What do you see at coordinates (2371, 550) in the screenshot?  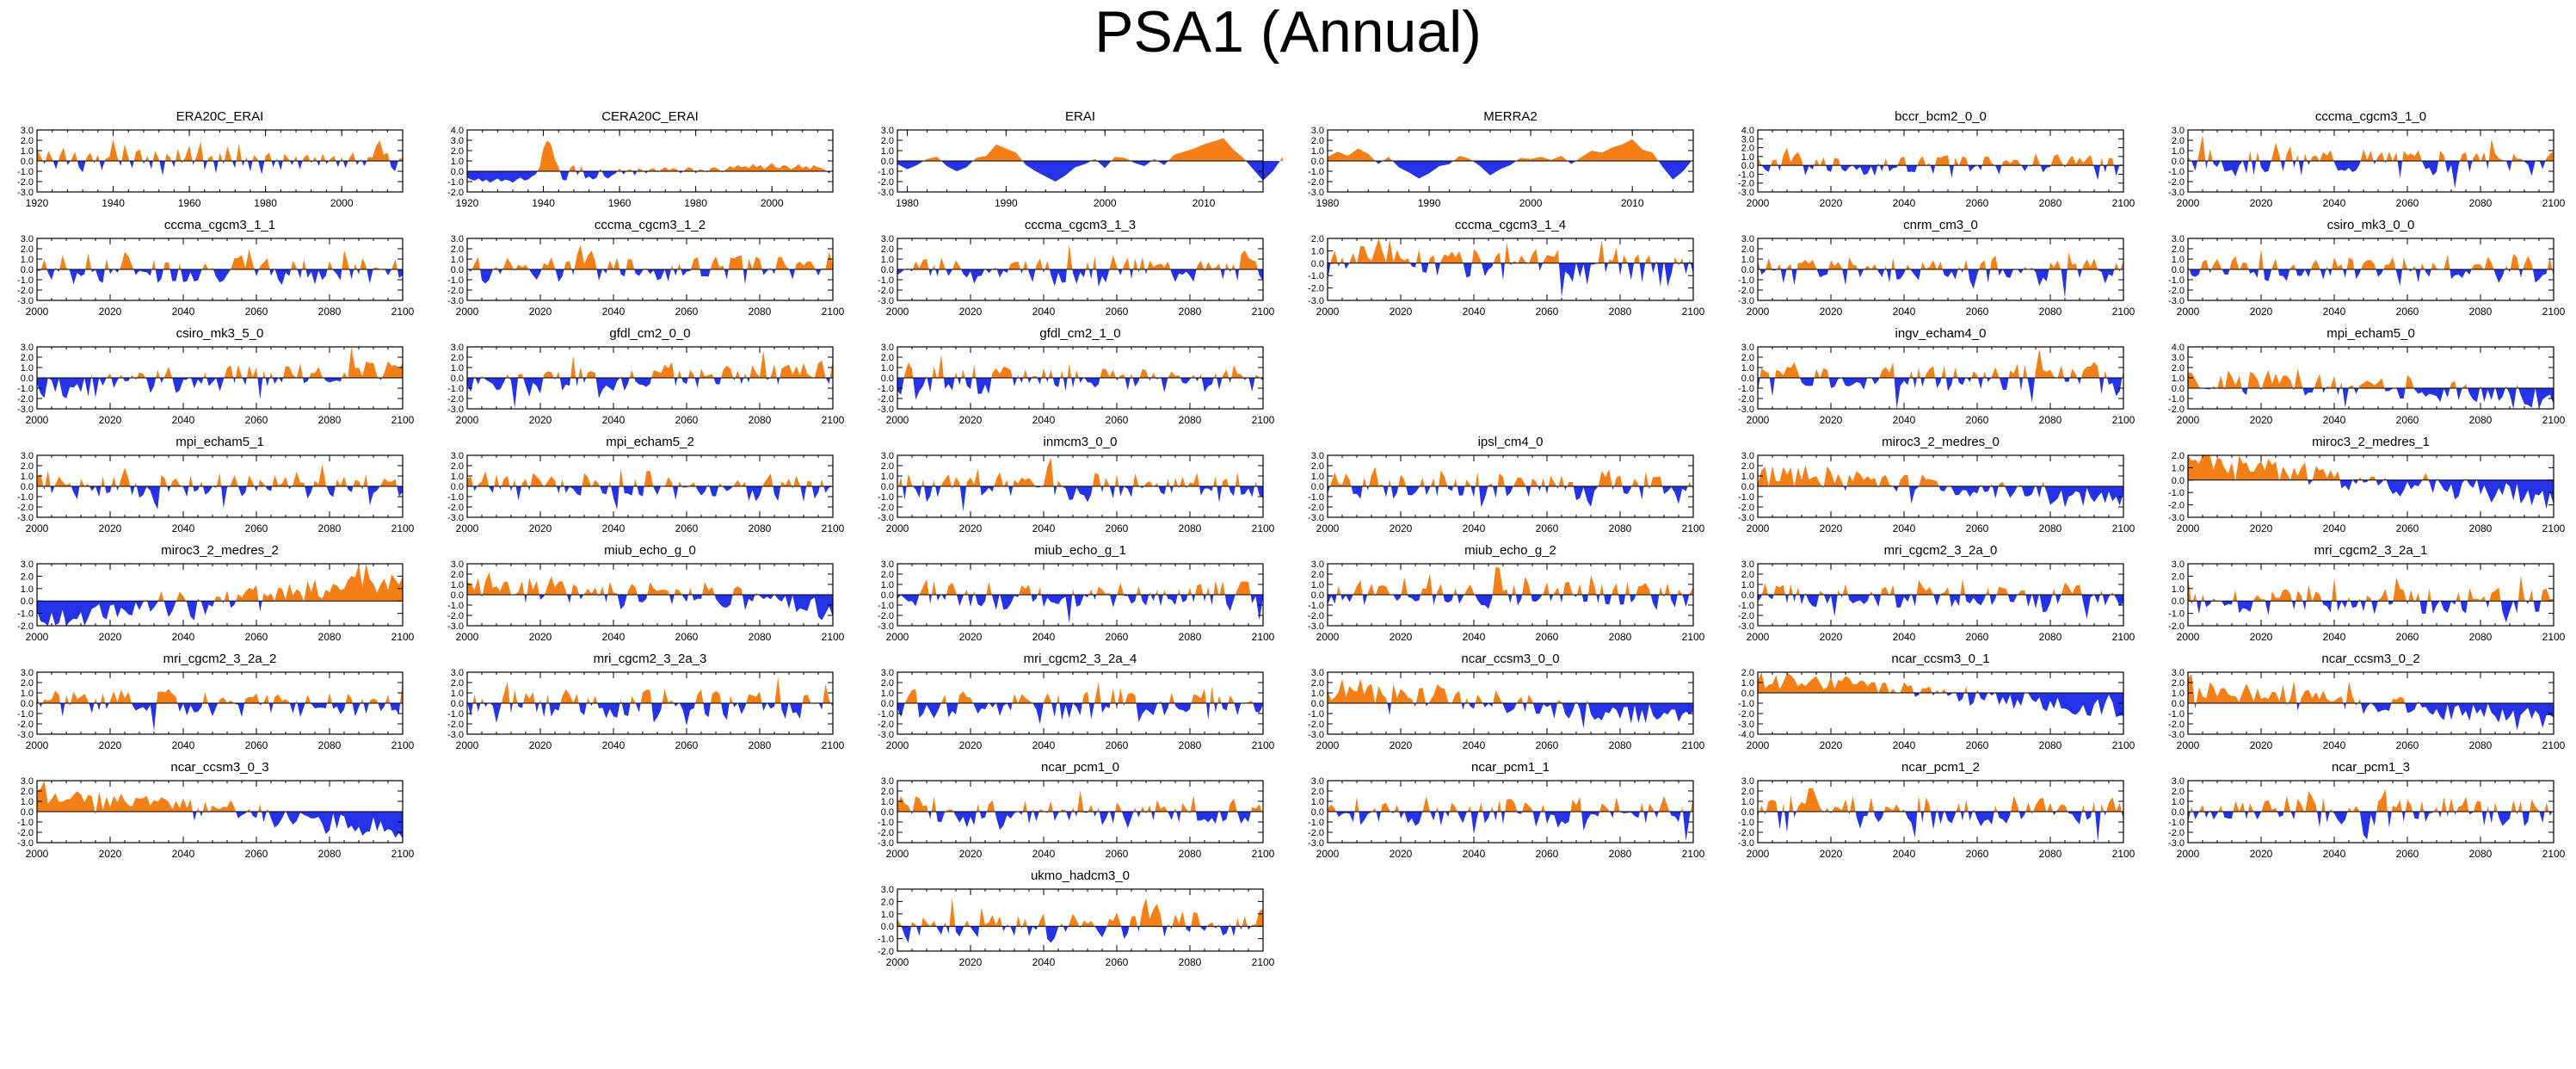 I see `chart-title: mri_cgcm2_3_2a_1` at bounding box center [2371, 550].